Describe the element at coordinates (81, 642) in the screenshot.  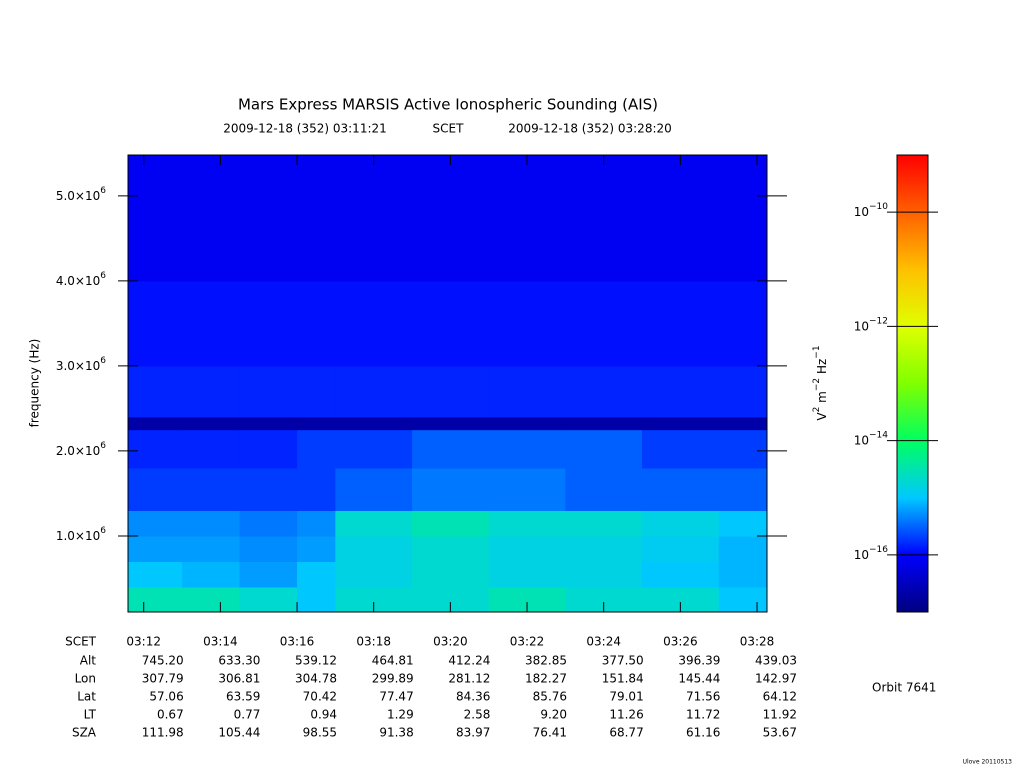
I see `table-row-label: SCET` at that location.